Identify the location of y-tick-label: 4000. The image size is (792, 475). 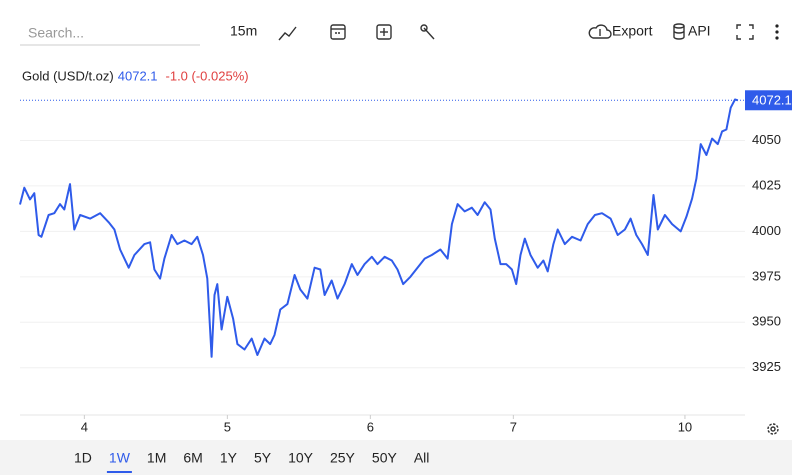
(766, 230).